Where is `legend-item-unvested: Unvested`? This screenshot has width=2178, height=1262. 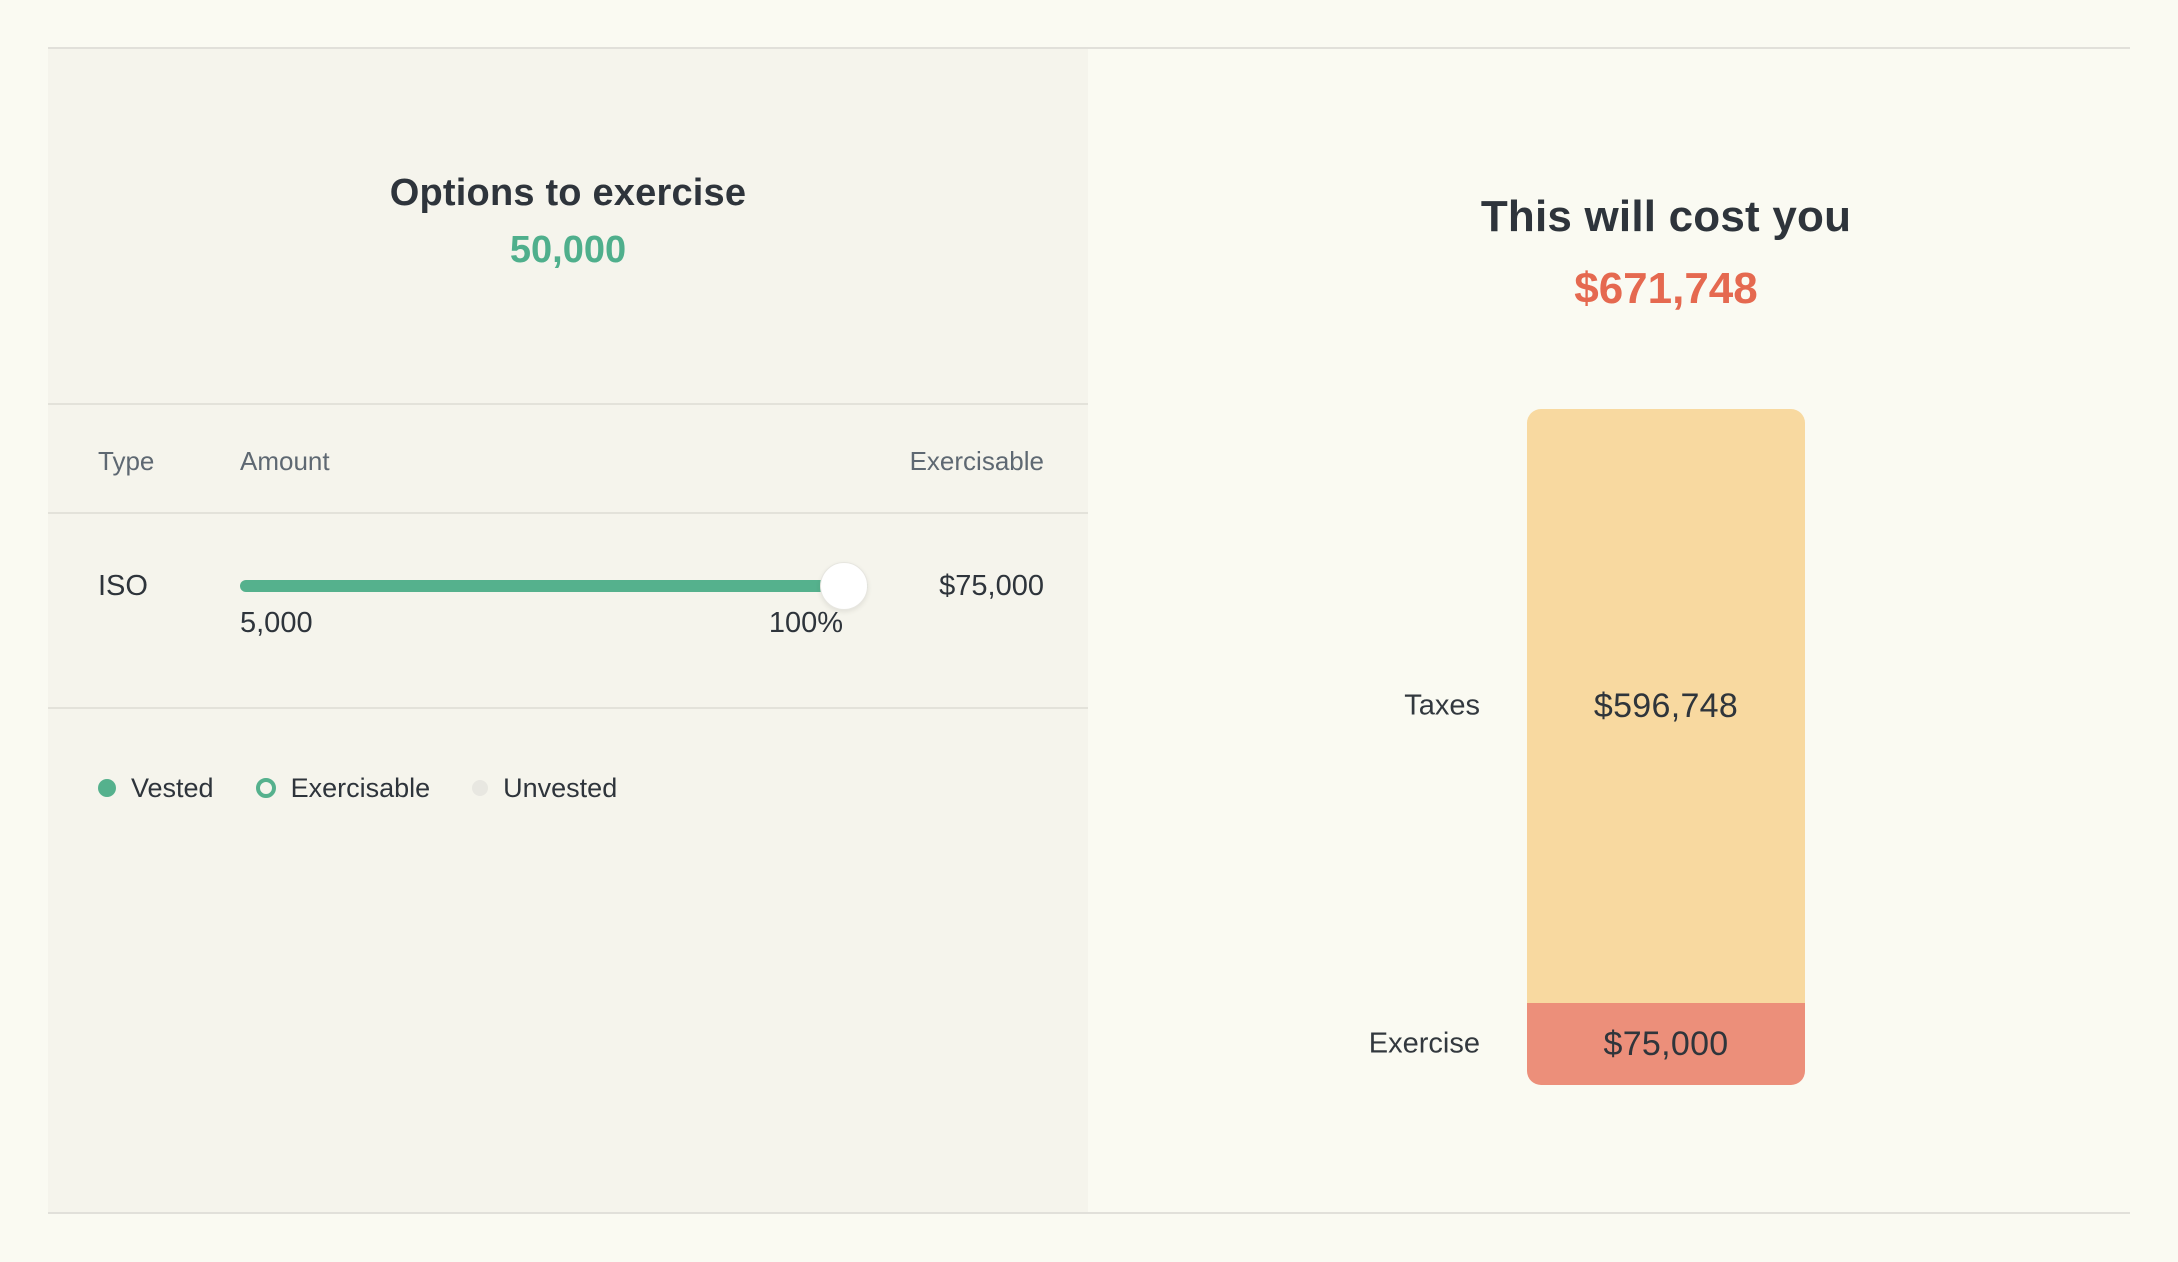
legend-item-unvested: Unvested is located at coordinates (544, 788).